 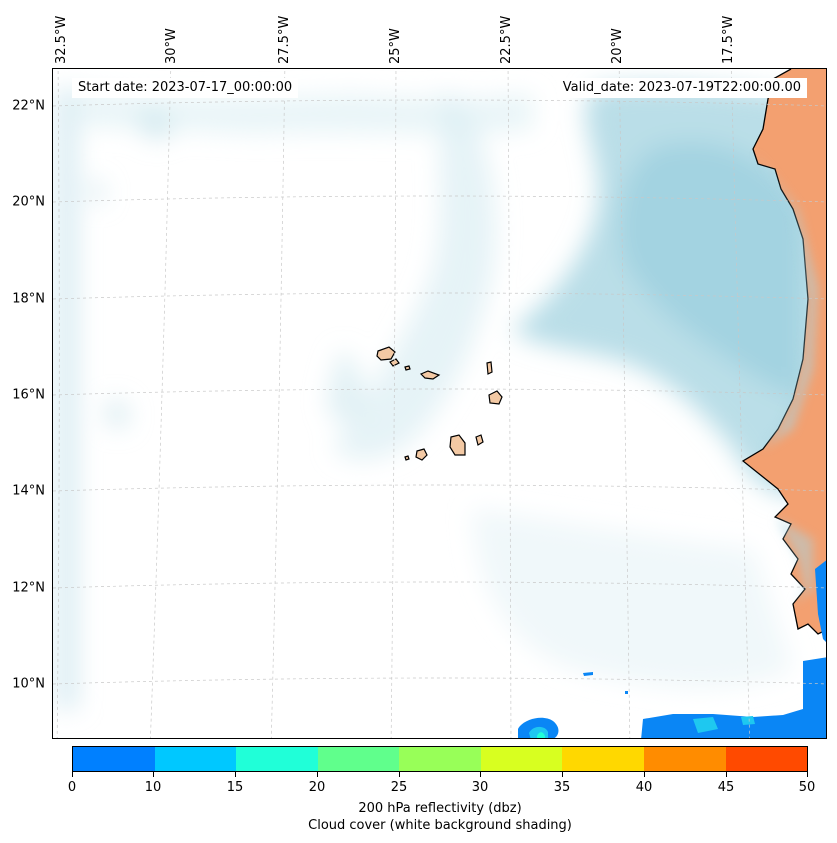 I want to click on parallel-14n, so click(x=439, y=488).